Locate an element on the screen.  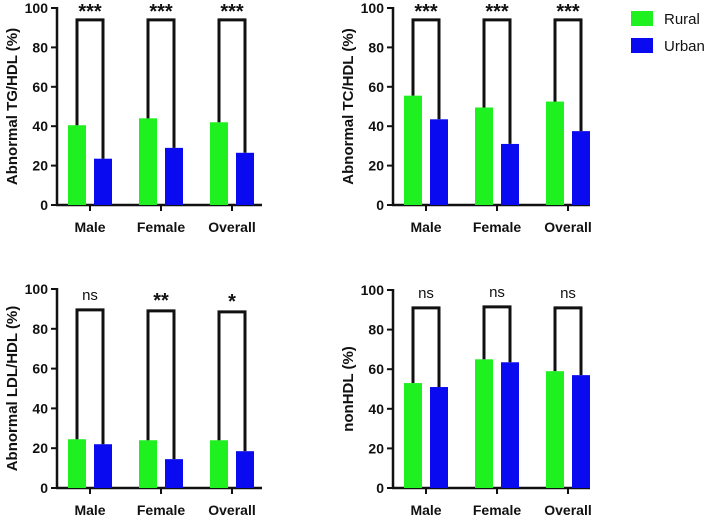
y-axis-label: Abnormal LDL/HDL (%) is located at coordinates (12, 389).